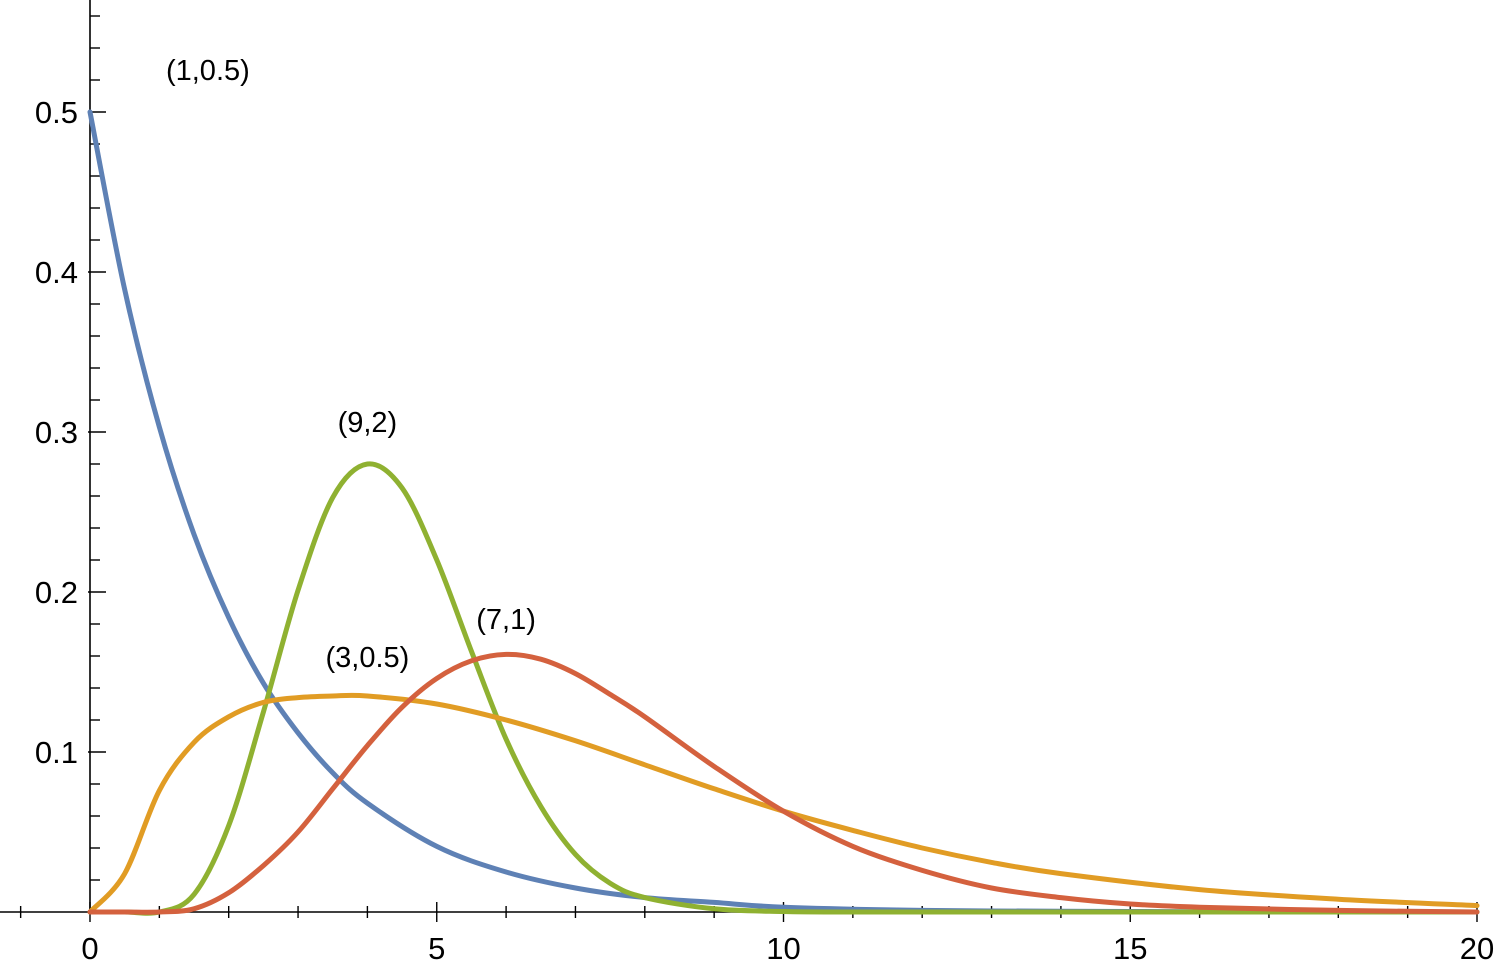  I want to click on x-tick-label: 5, so click(436, 948).